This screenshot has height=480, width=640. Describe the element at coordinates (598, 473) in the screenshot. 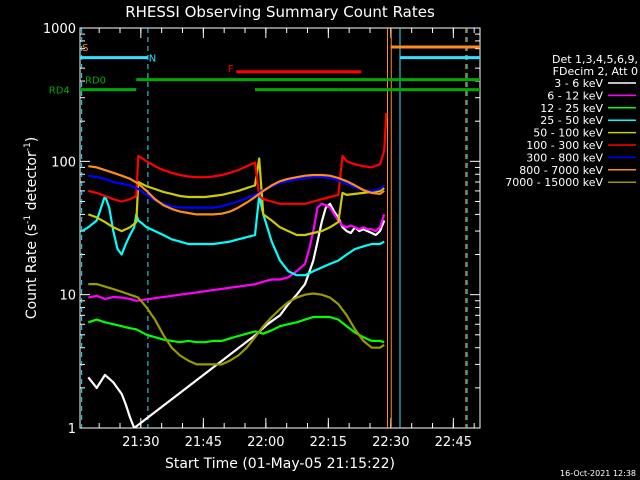

I see `generation-timestamp: 16-Oct-2021 12:38` at that location.